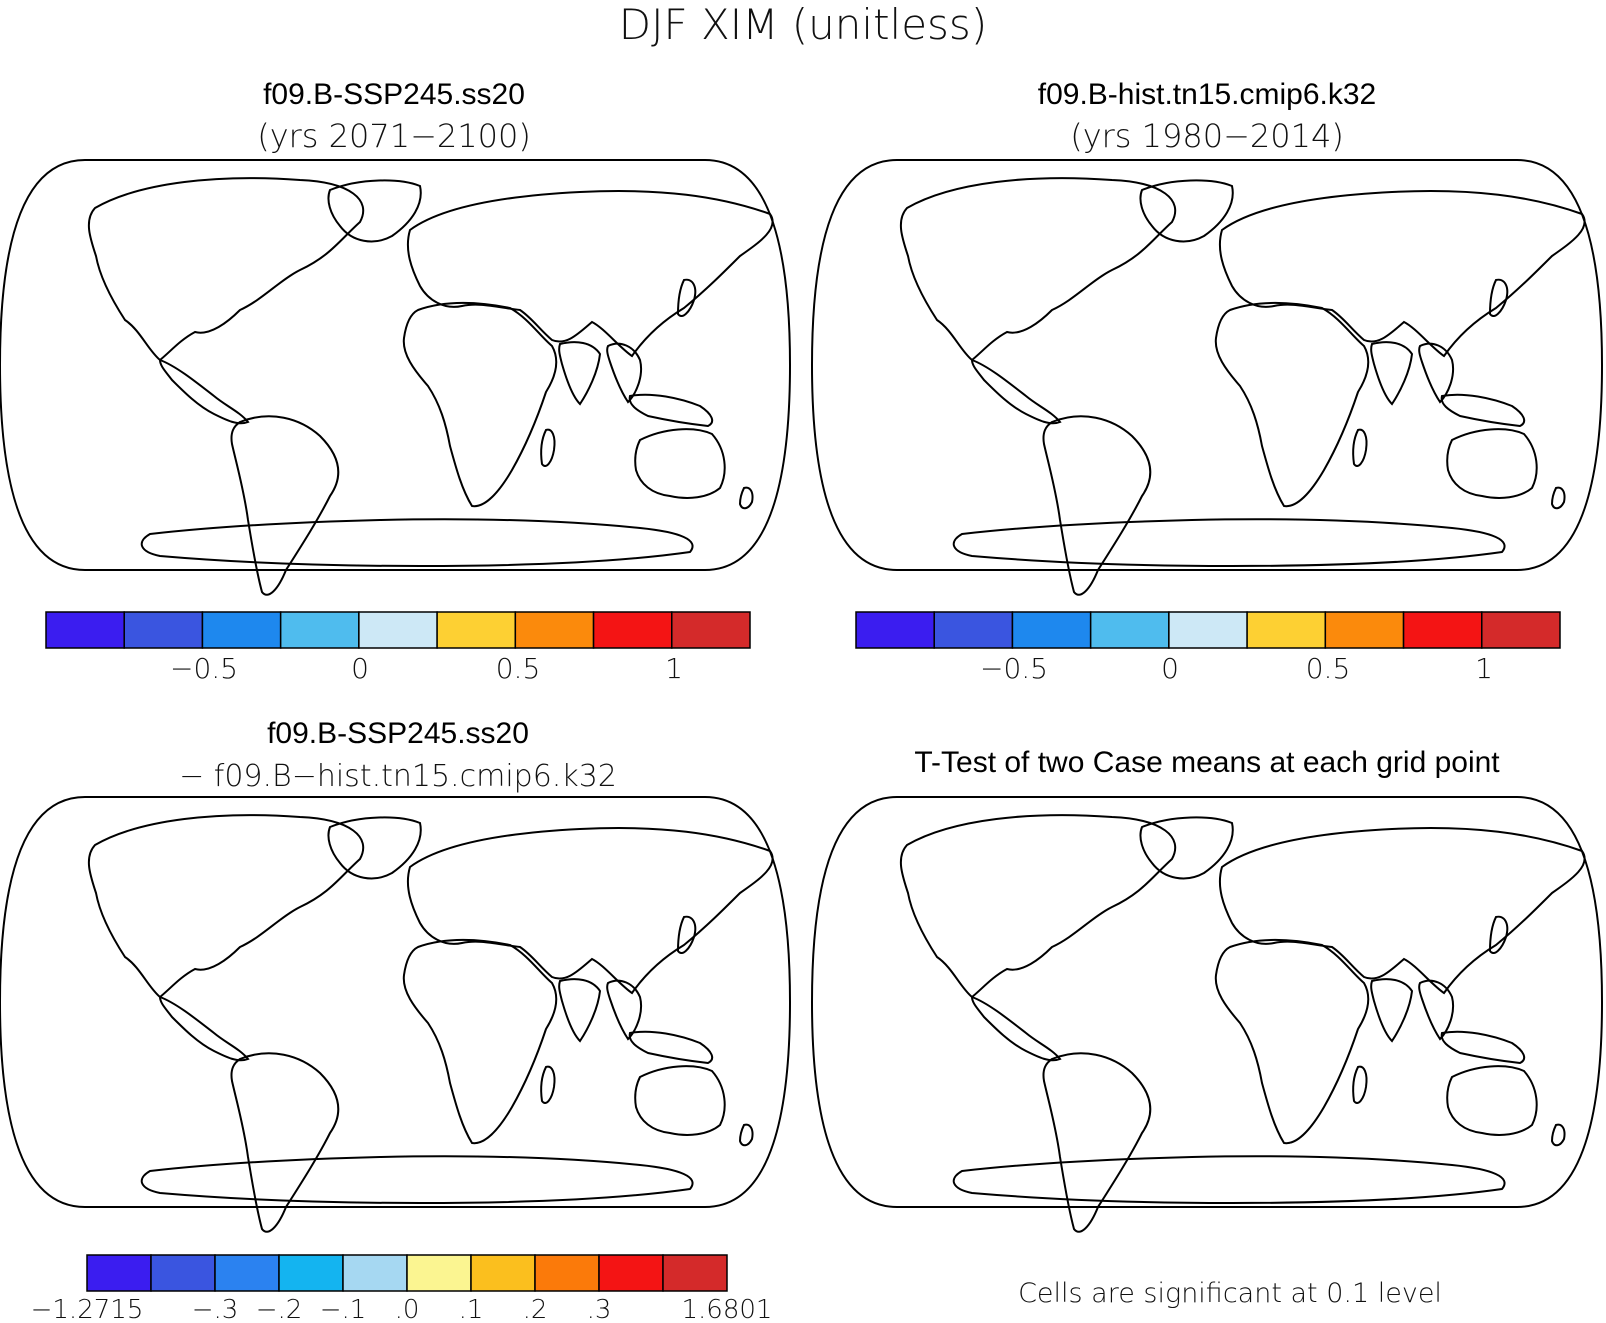  I want to click on panel-case-subtitle: (yrs 2071−2100), so click(394, 136).